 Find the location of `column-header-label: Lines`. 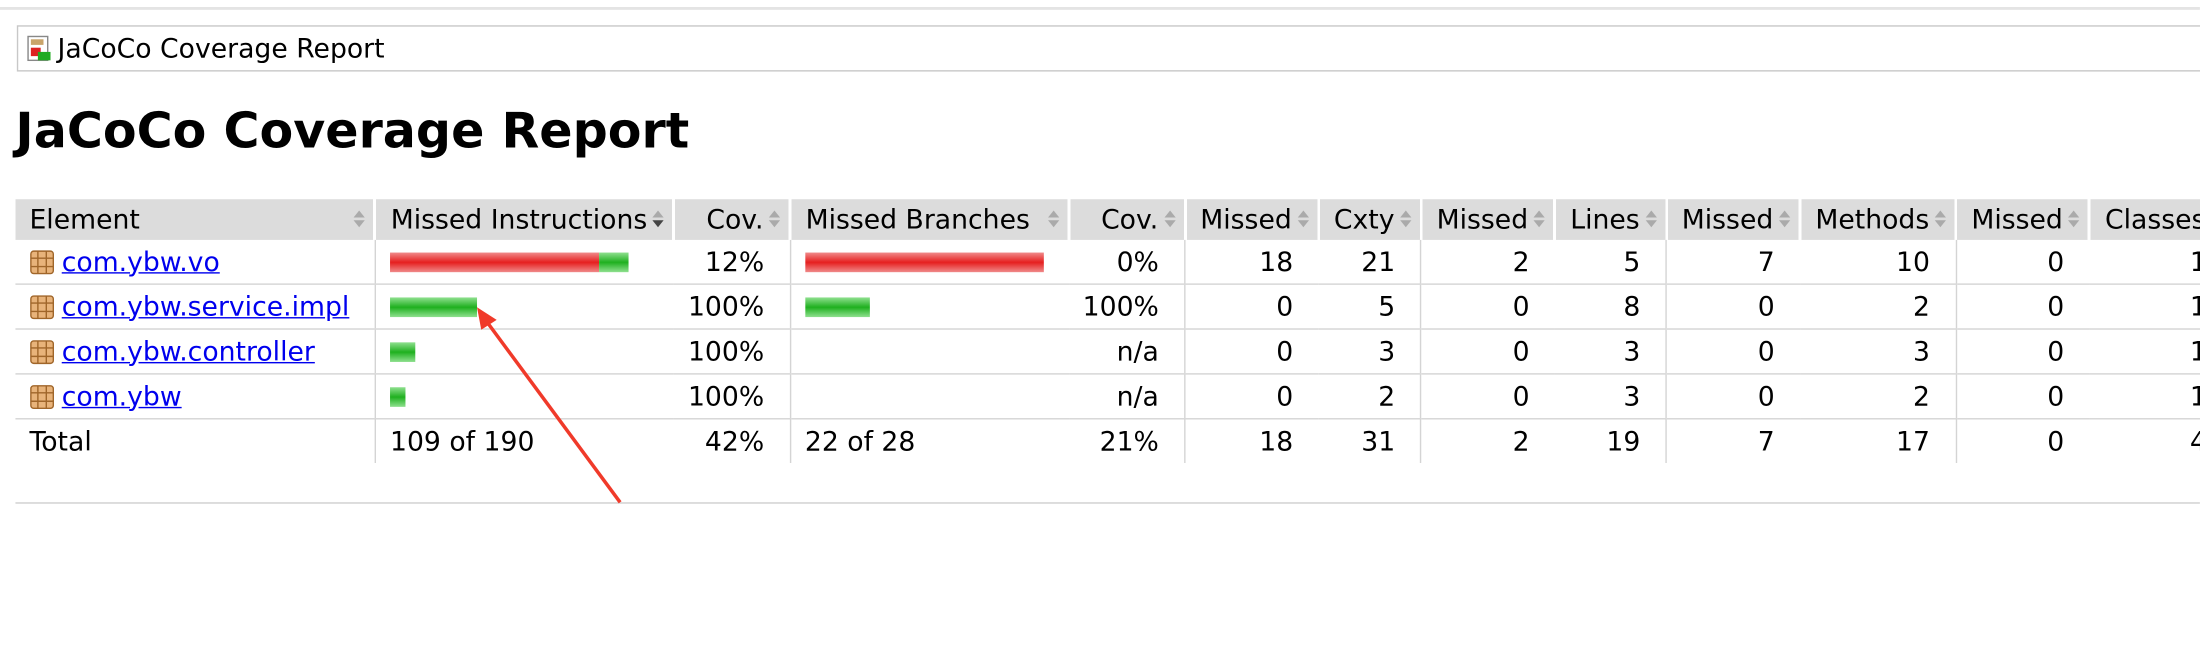

column-header-label: Lines is located at coordinates (1605, 220).